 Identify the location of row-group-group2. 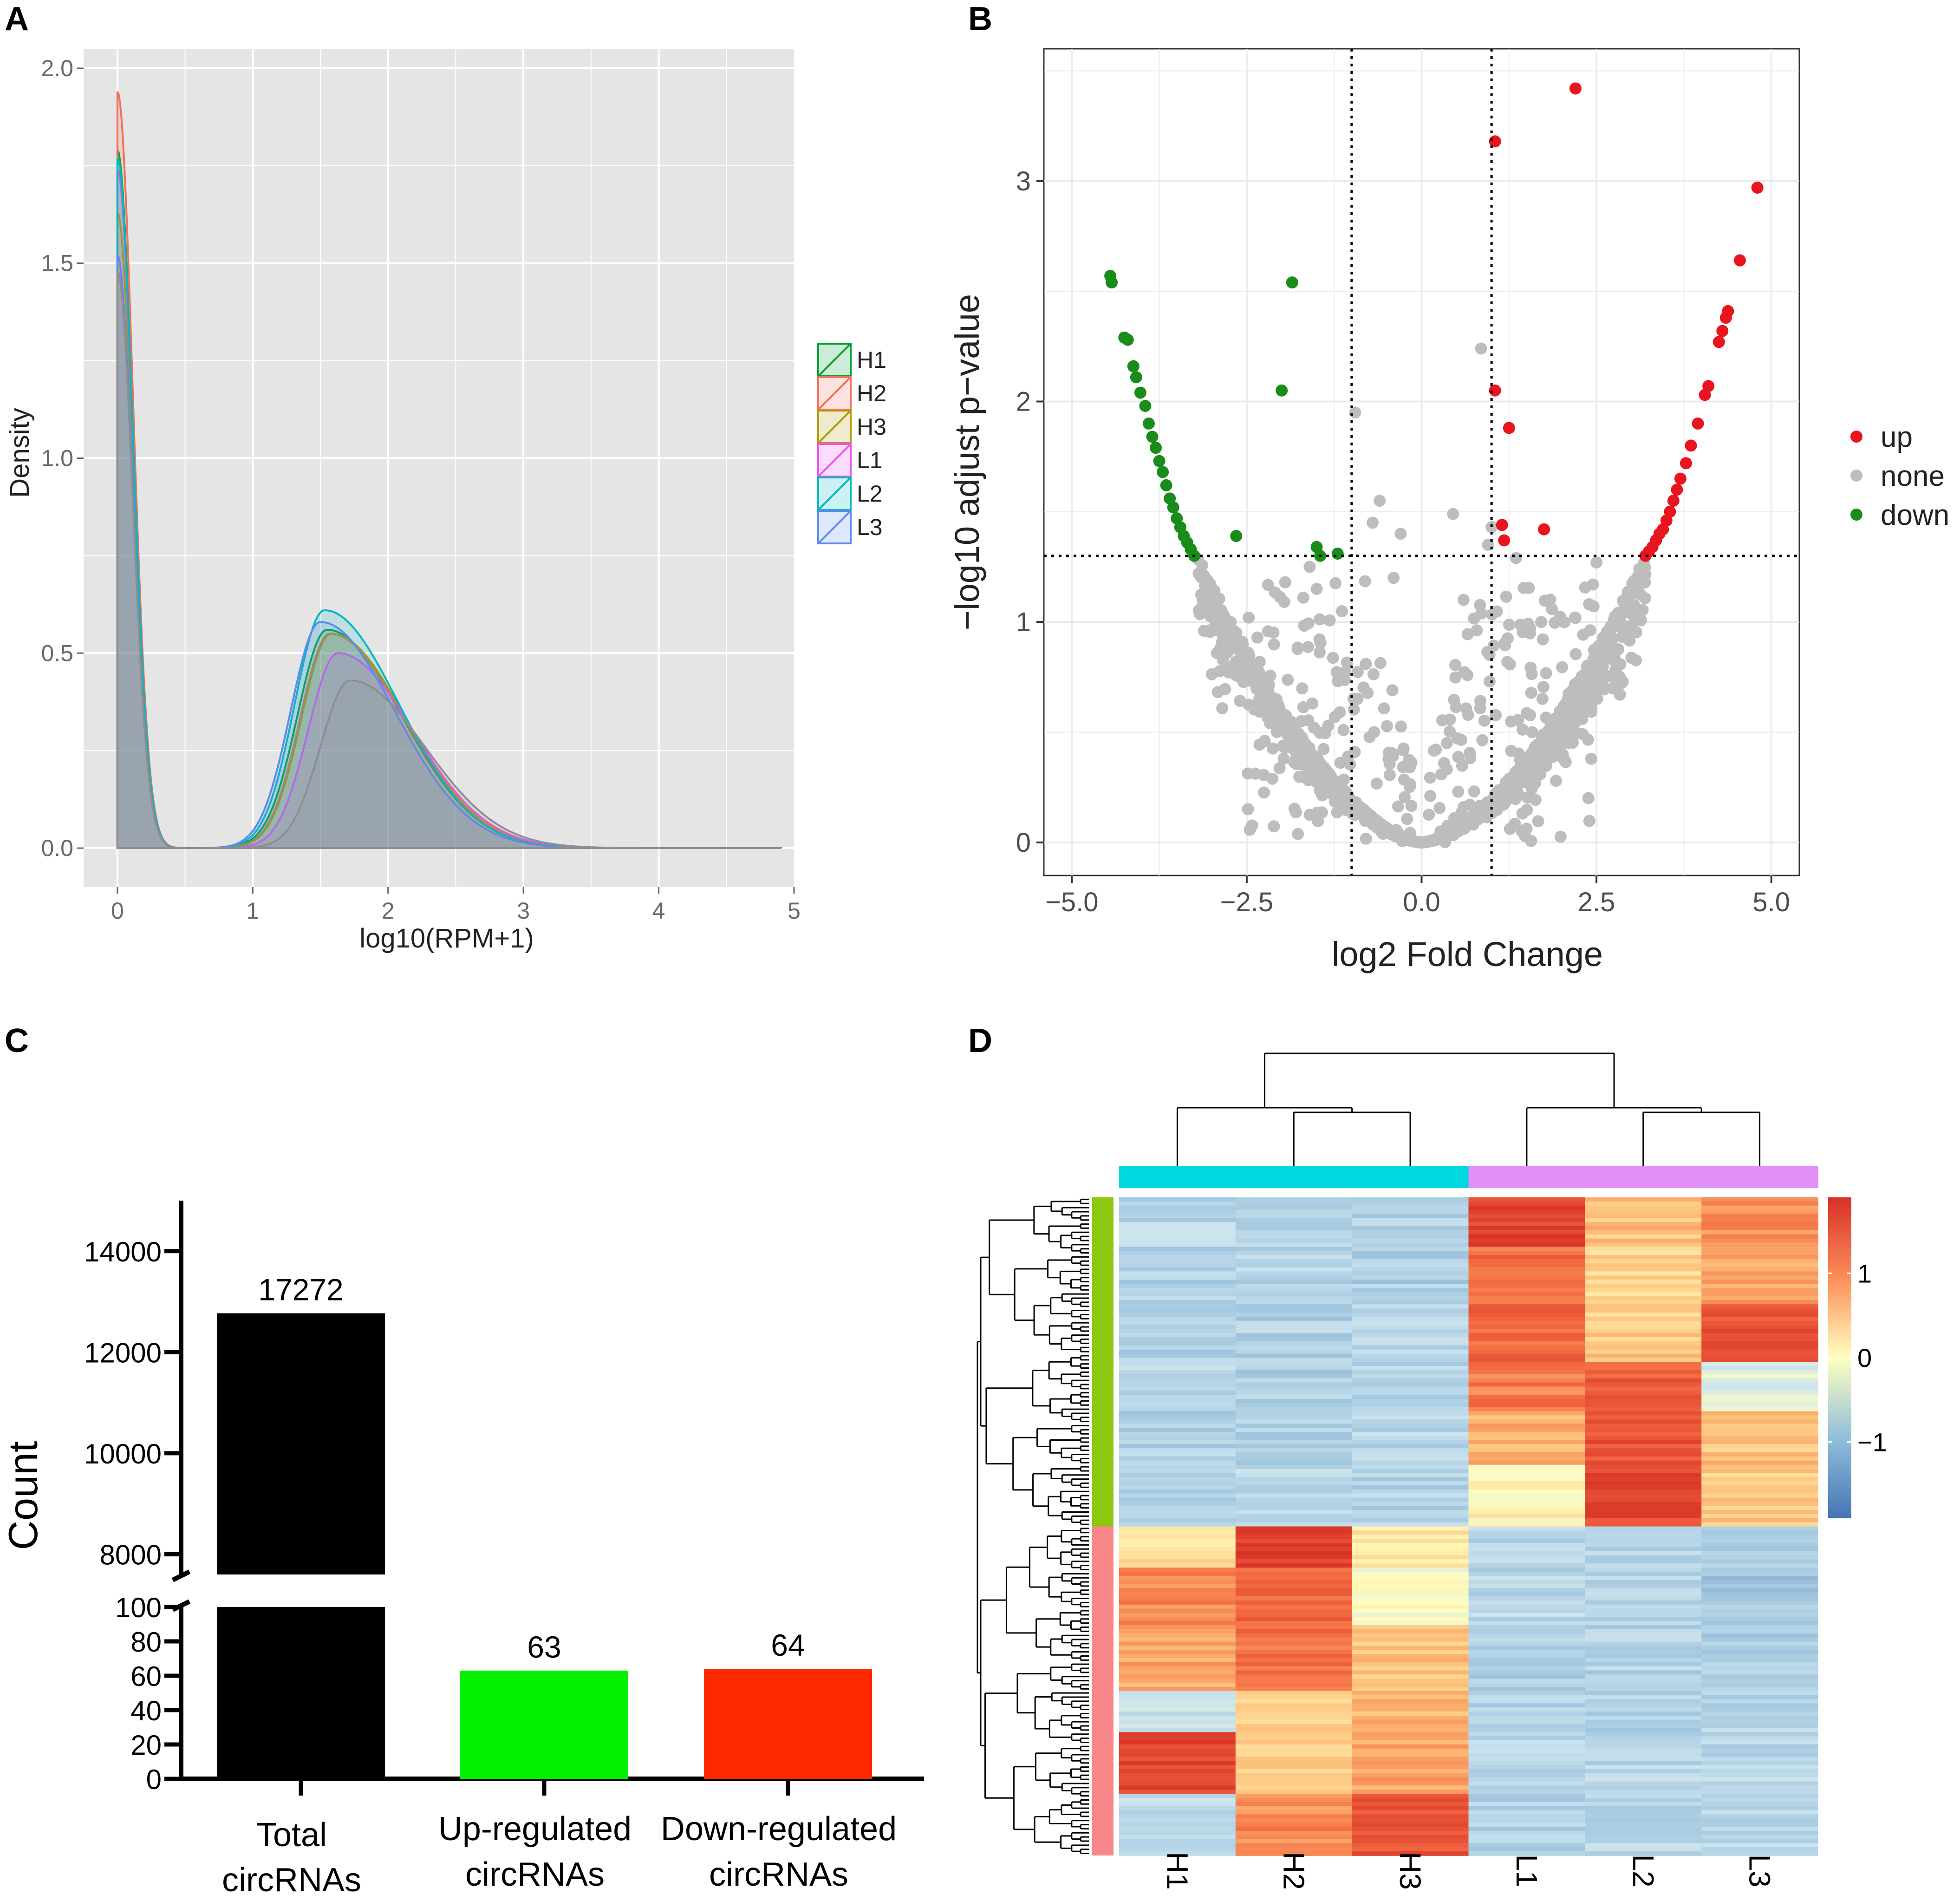
(1102, 1690).